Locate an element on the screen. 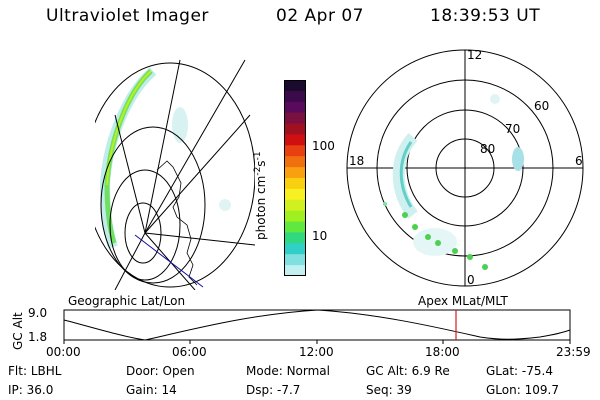 This screenshot has height=400, width=600. mlat-label-60: 60 is located at coordinates (541, 106).